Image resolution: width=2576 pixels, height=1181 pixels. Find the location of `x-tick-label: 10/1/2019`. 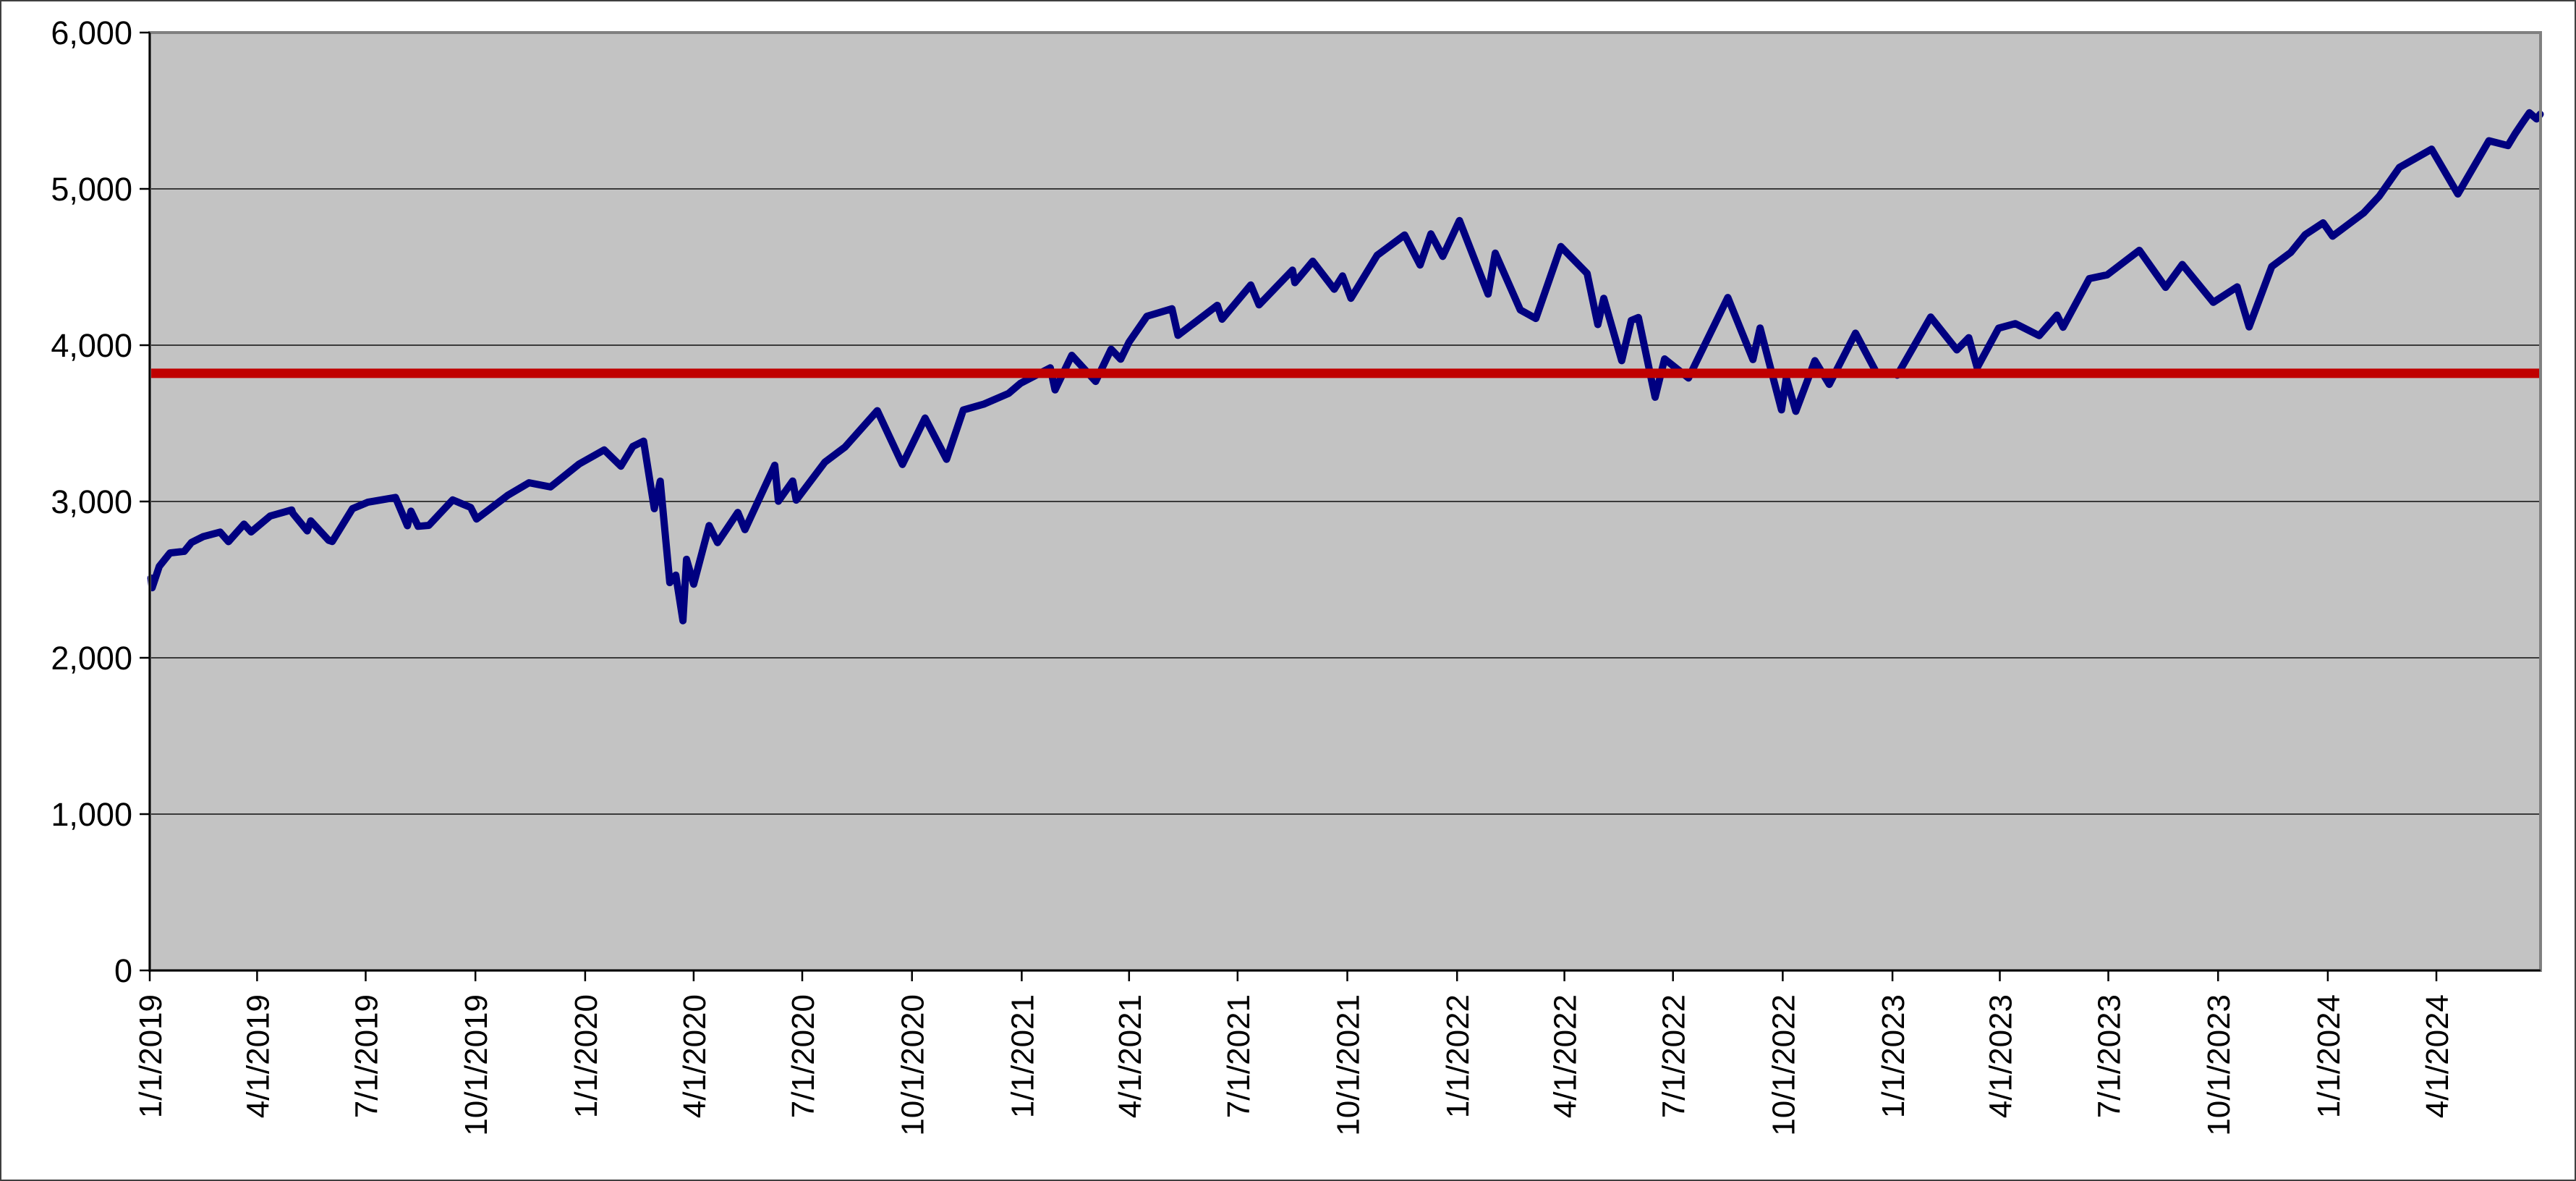

x-tick-label: 10/1/2019 is located at coordinates (476, 1065).